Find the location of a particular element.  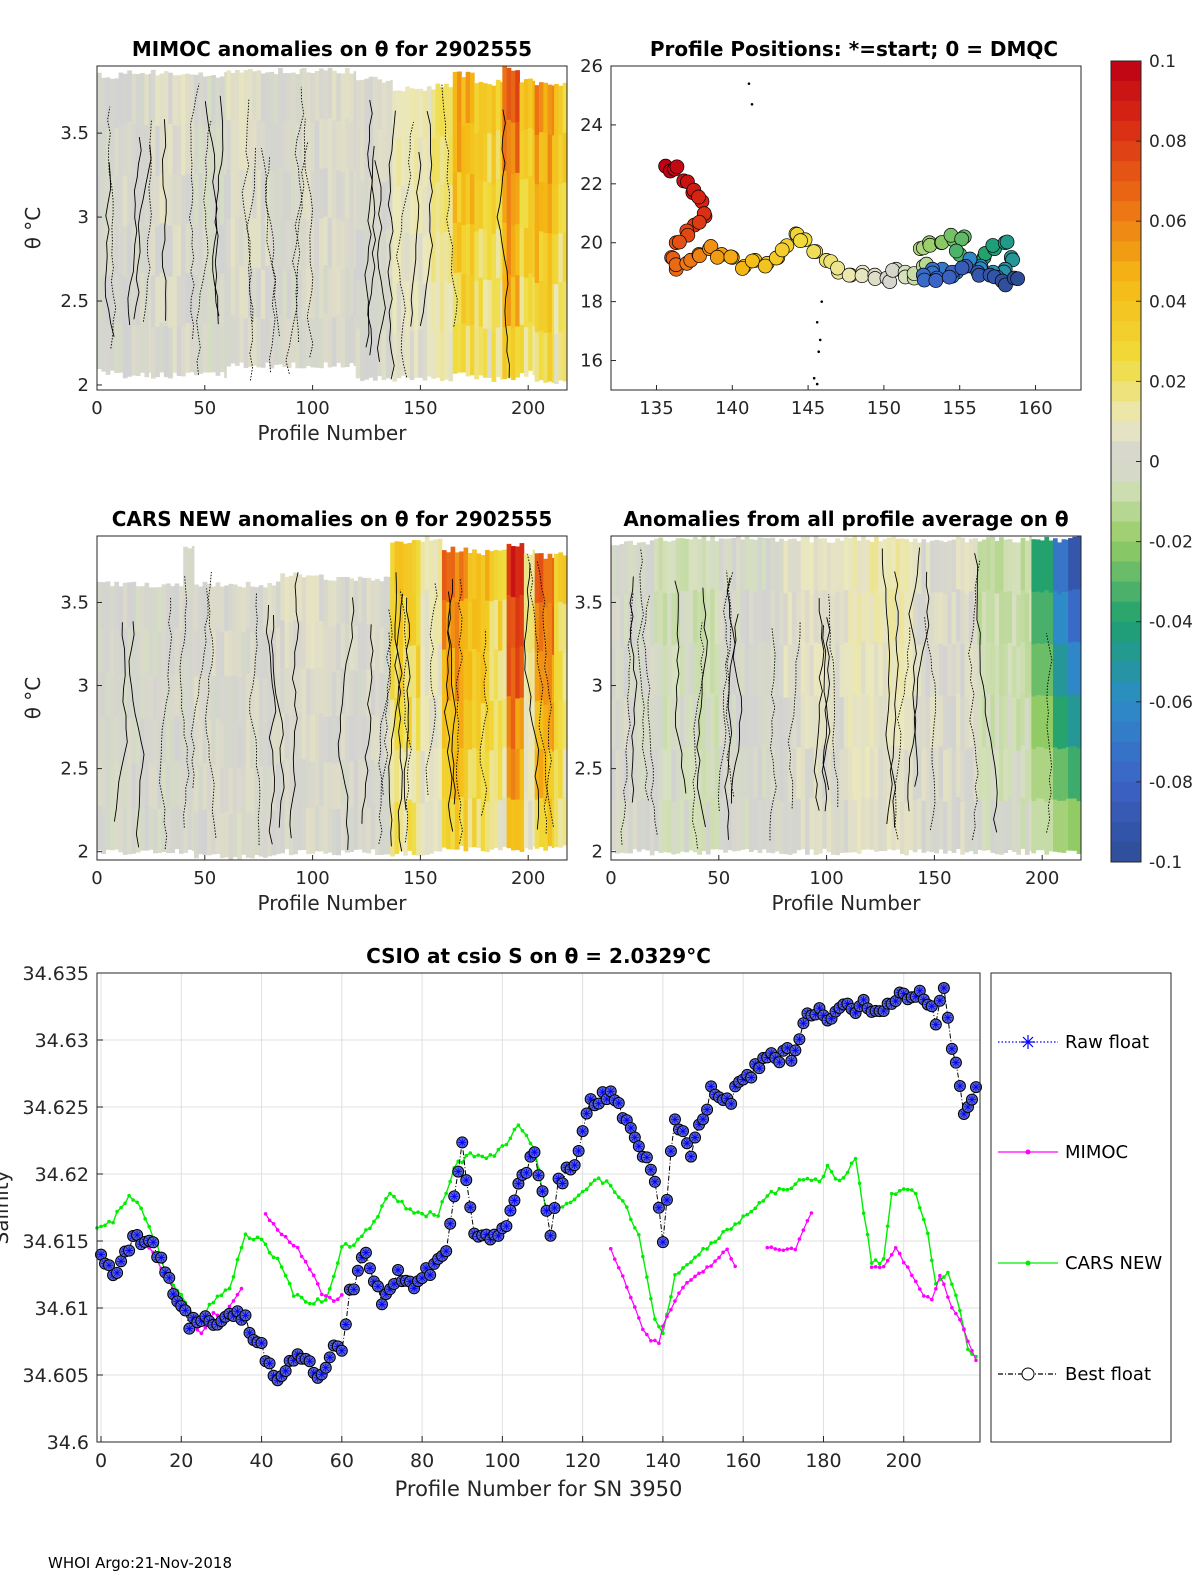

legend-label: Best float is located at coordinates (1108, 1374).